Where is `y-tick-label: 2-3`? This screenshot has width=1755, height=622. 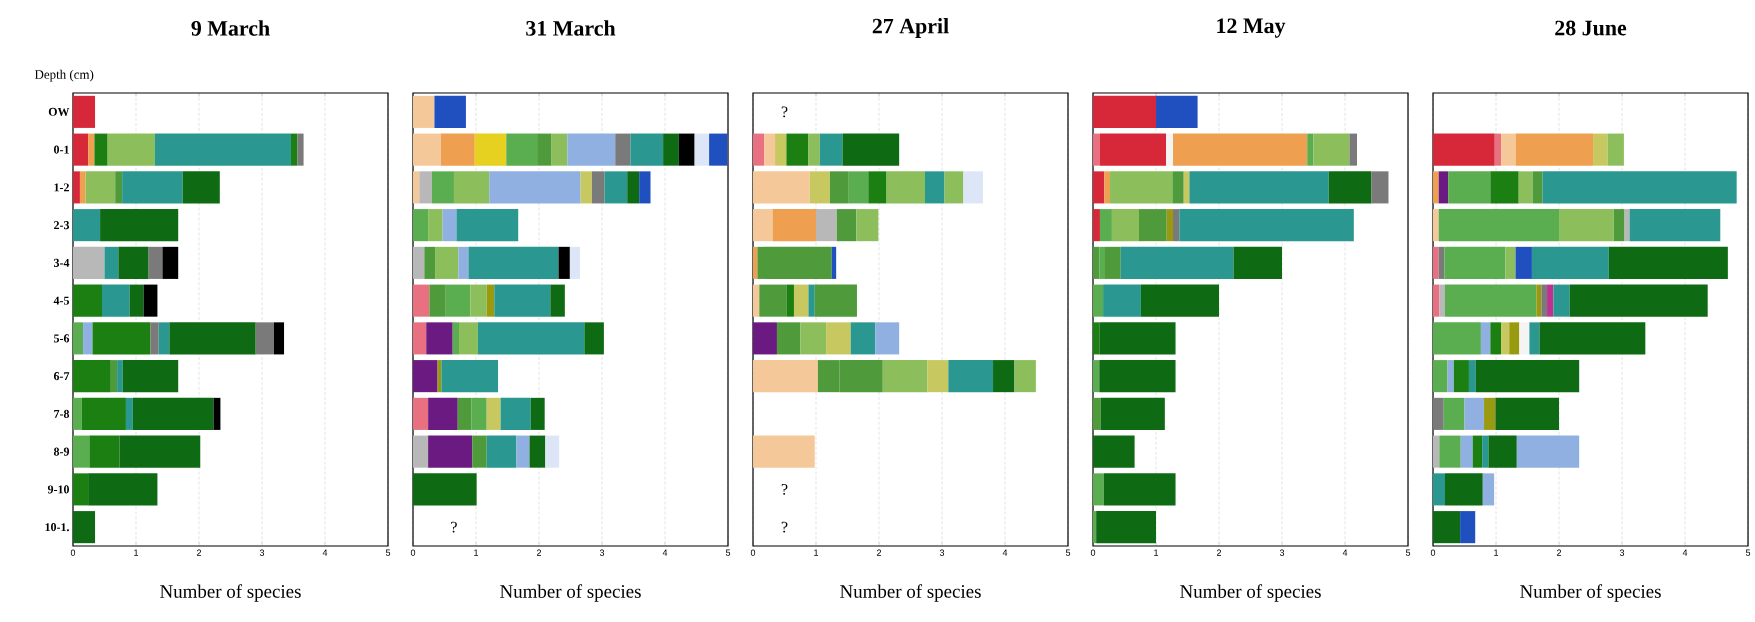 y-tick-label: 2-3 is located at coordinates (62, 225).